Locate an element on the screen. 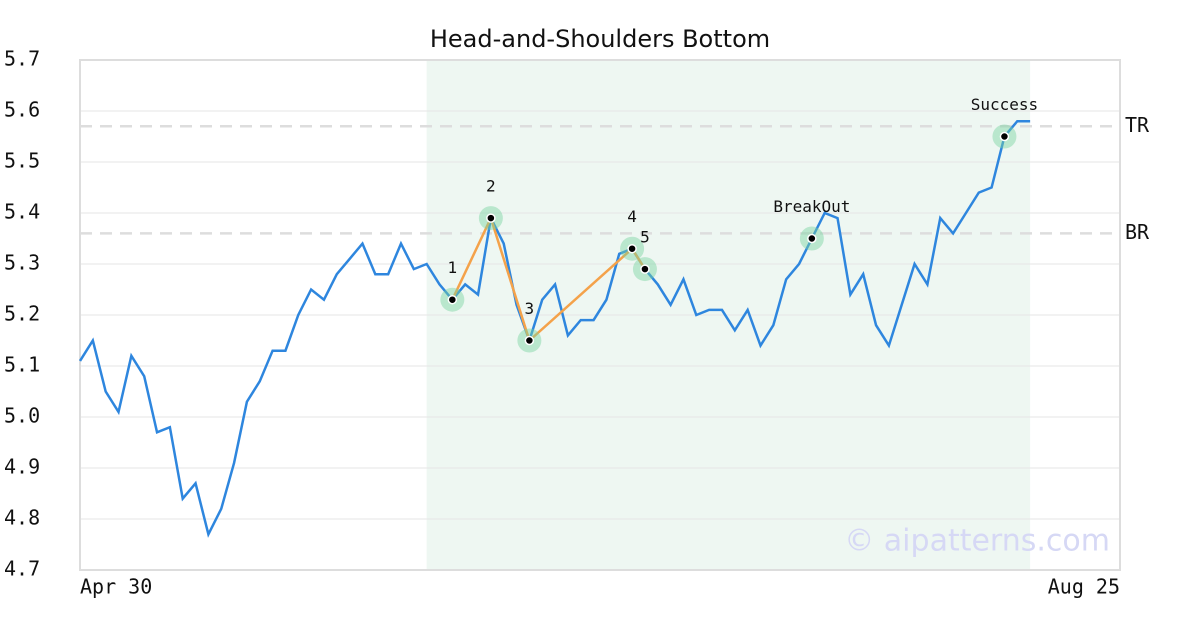 This screenshot has height=630, width=1200. marker-label: BreakOut is located at coordinates (811, 206).